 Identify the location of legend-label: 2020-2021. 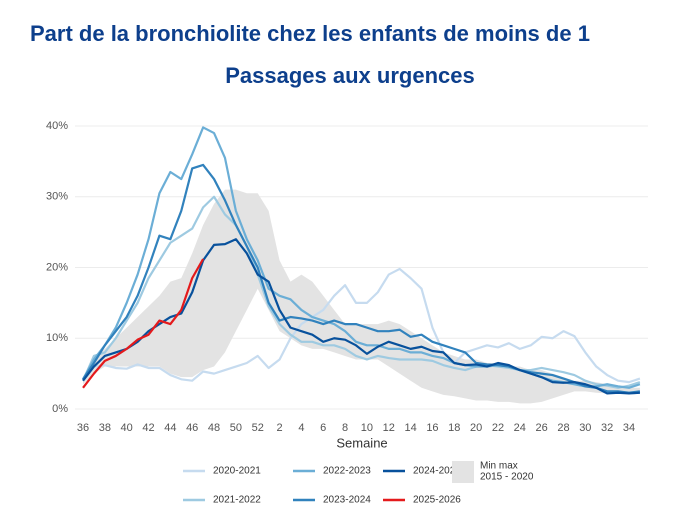
(237, 471).